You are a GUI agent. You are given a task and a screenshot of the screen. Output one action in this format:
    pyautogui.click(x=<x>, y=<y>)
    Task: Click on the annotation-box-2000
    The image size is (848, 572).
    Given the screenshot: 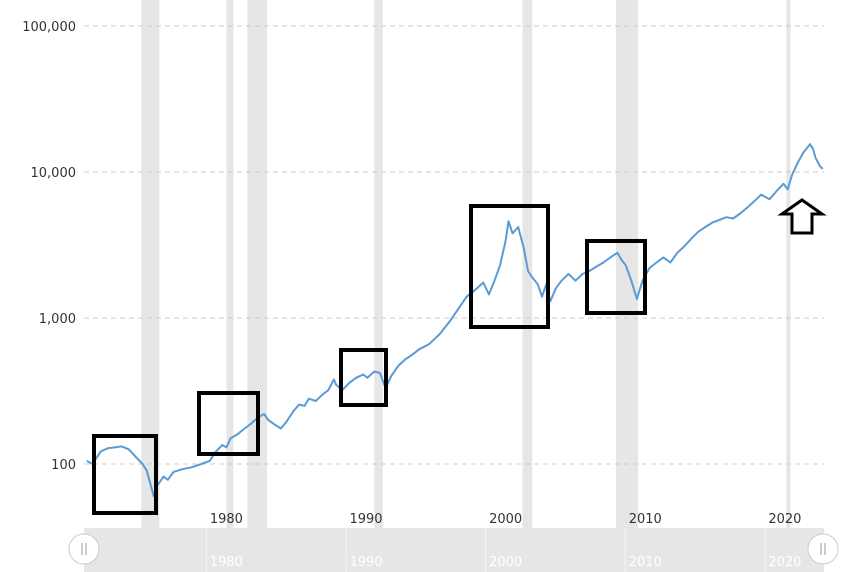 What is the action you would take?
    pyautogui.click(x=509, y=266)
    